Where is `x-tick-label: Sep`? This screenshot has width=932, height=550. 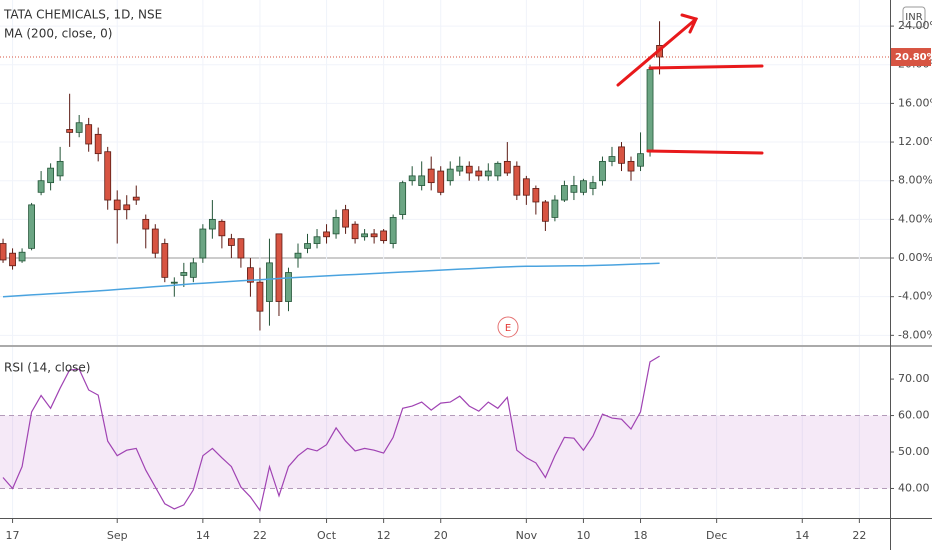
x-tick-label: Sep is located at coordinates (117, 535).